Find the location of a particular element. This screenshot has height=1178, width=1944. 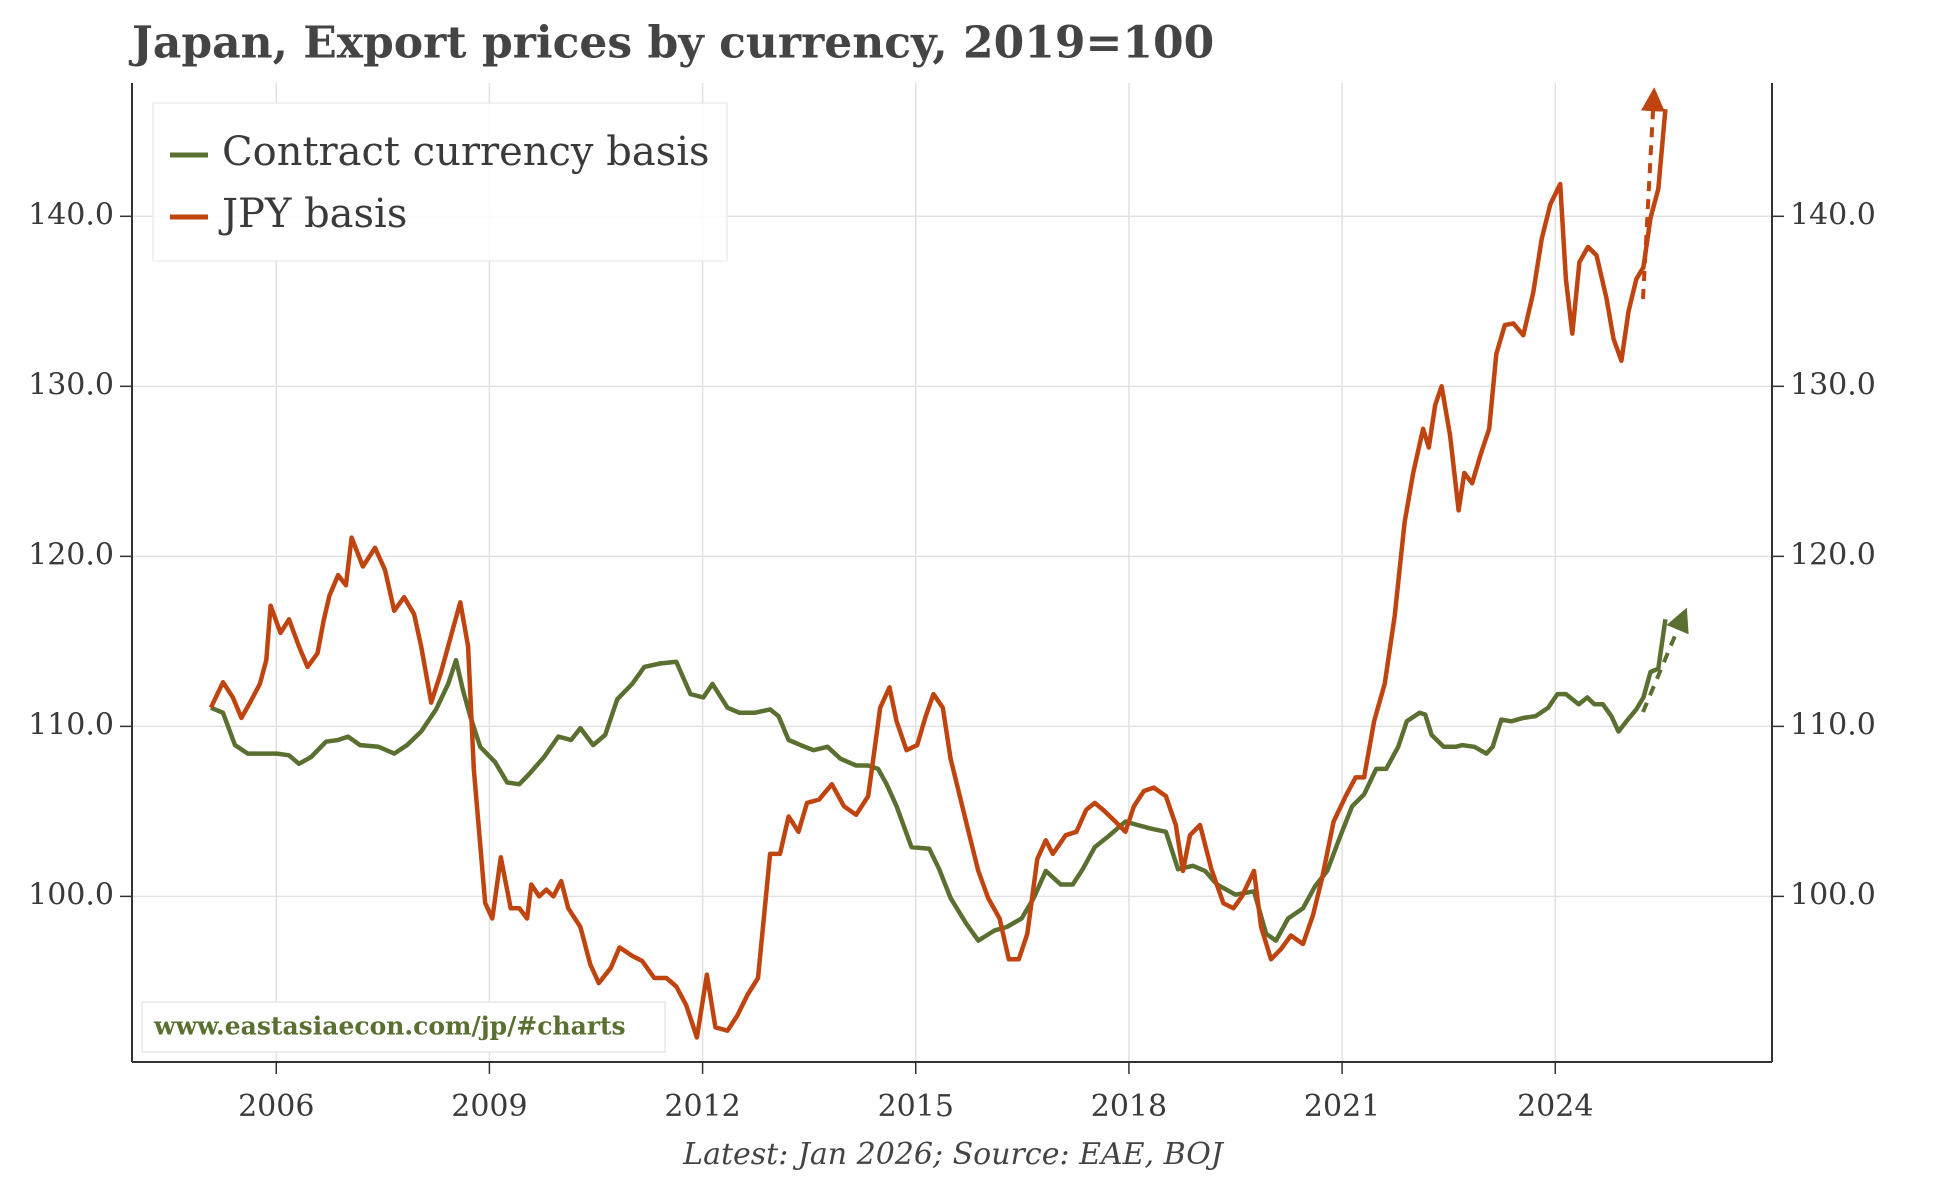

x-tick-label: 2018 is located at coordinates (1129, 1106).